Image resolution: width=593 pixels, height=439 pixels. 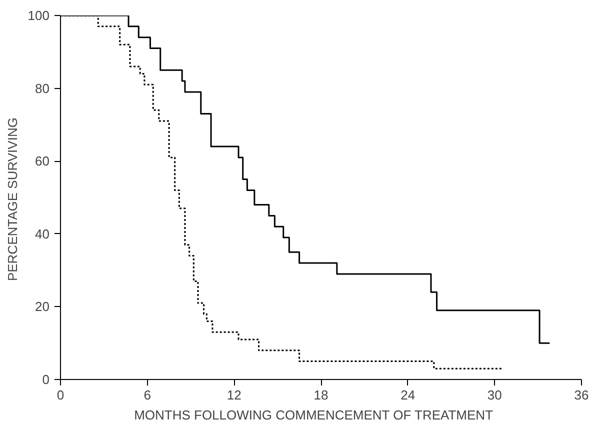 I want to click on x-tick-label: 6, so click(x=147, y=395).